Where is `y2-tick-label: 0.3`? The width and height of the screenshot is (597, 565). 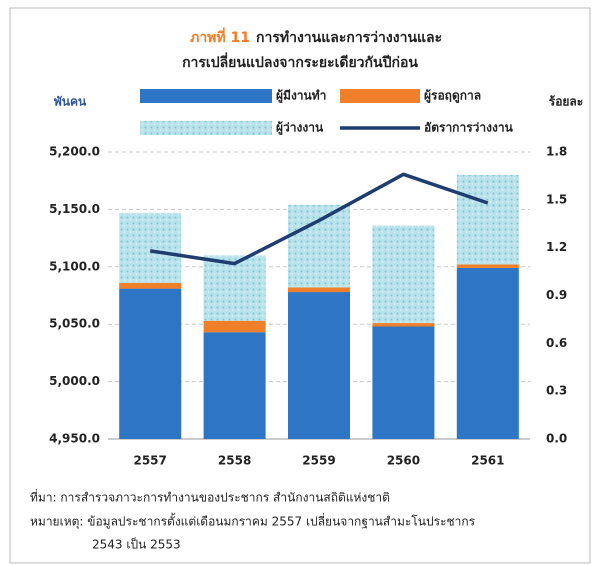
y2-tick-label: 0.3 is located at coordinates (556, 391).